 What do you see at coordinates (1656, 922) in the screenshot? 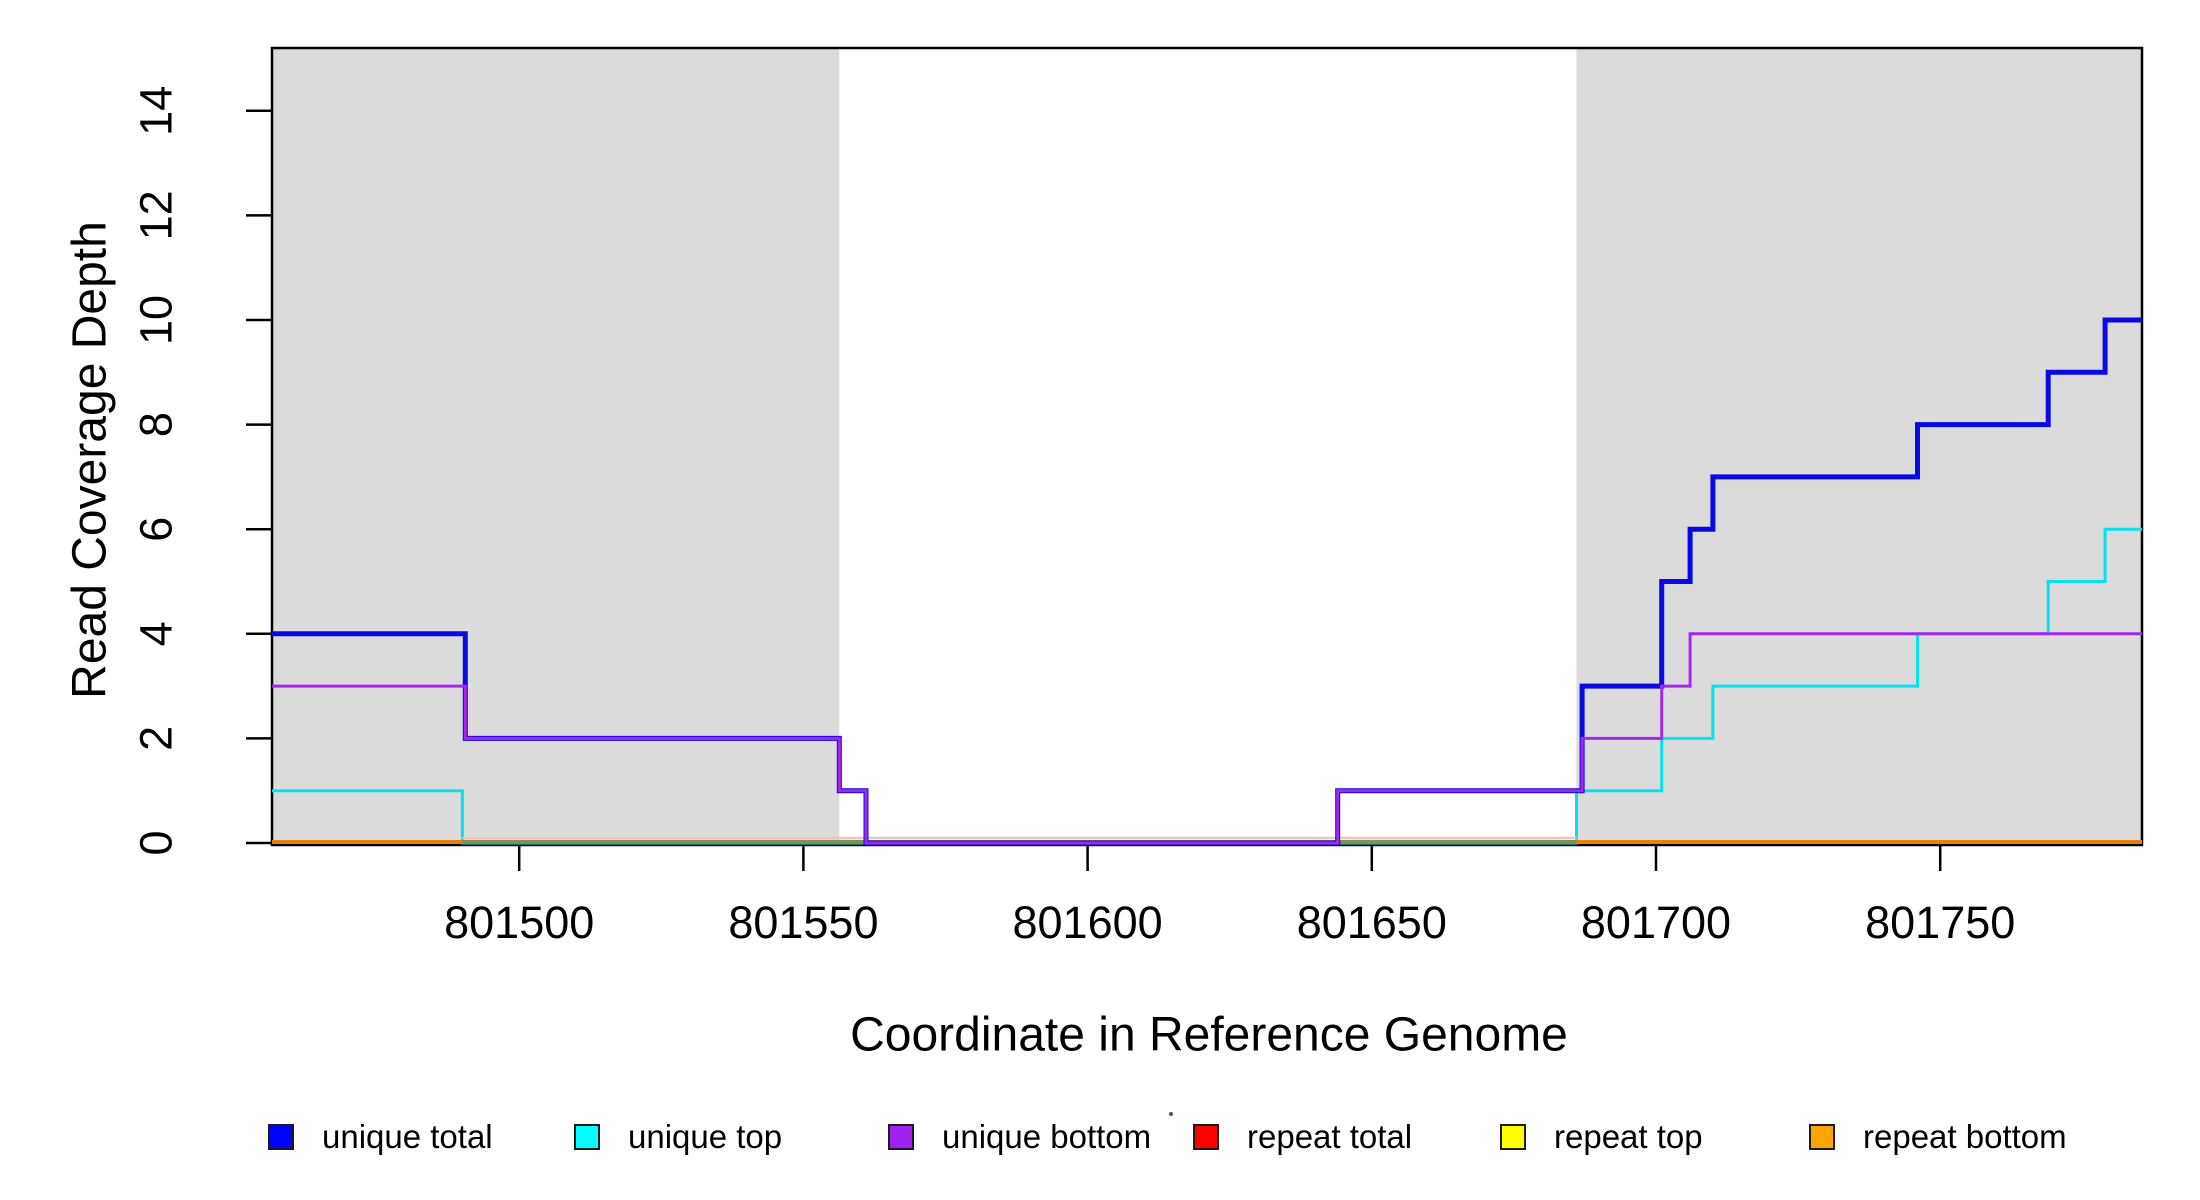
I see `x-axis-tick-label: 801700` at bounding box center [1656, 922].